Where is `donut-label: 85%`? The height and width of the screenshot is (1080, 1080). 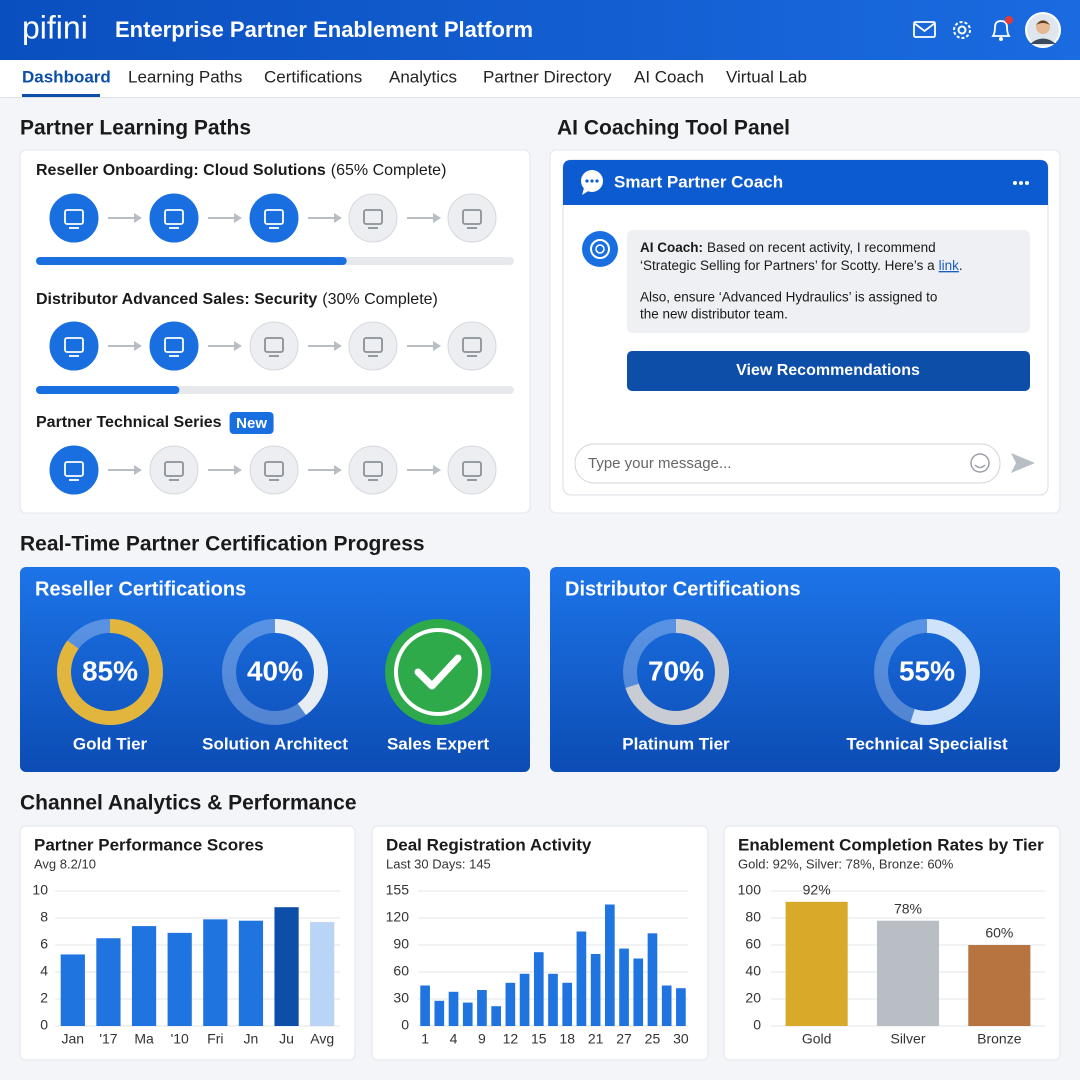
donut-label: 85% is located at coordinates (110, 670).